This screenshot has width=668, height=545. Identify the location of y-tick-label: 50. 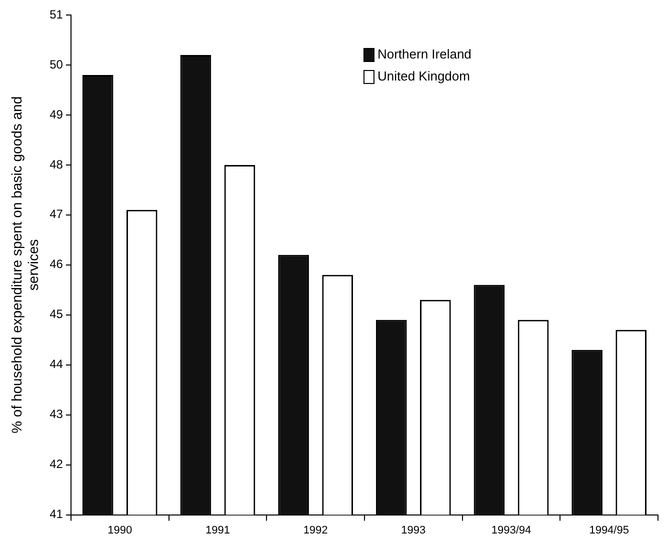
(57, 64).